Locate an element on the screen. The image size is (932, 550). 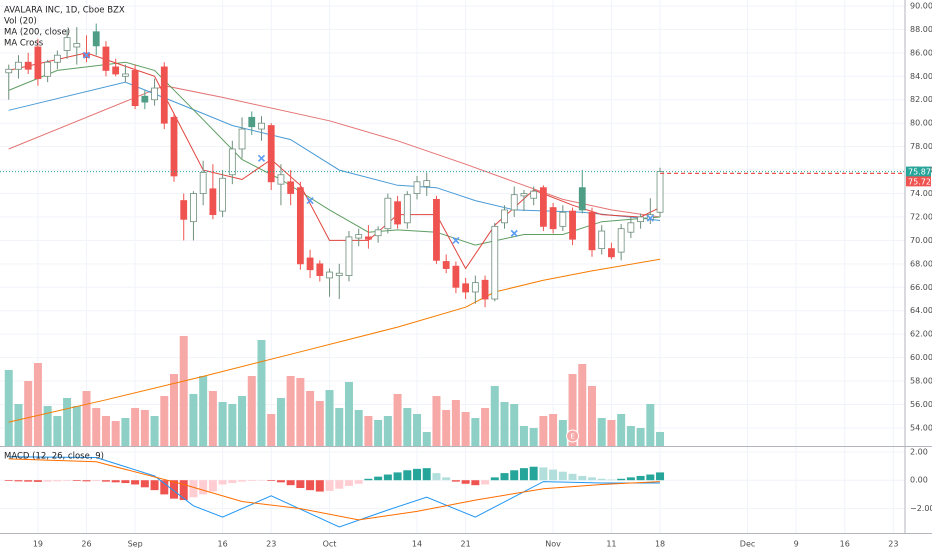
y-tick-label: 2.00 is located at coordinates (919, 451).